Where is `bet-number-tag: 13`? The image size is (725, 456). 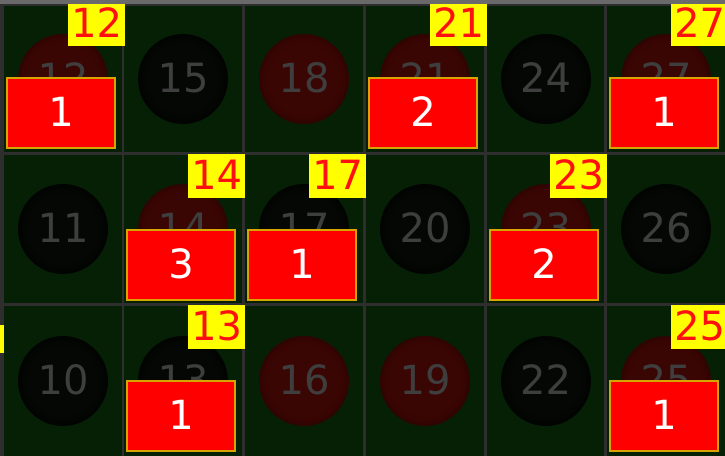 bet-number-tag: 13 is located at coordinates (216, 327).